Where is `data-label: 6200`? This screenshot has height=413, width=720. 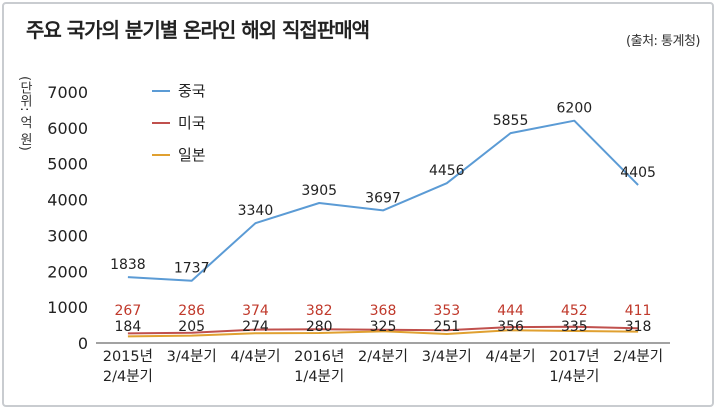 data-label: 6200 is located at coordinates (575, 109).